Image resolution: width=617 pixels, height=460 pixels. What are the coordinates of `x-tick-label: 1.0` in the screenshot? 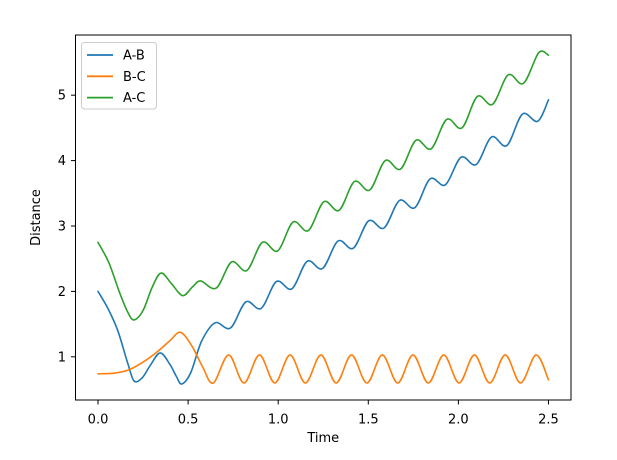 It's located at (278, 420).